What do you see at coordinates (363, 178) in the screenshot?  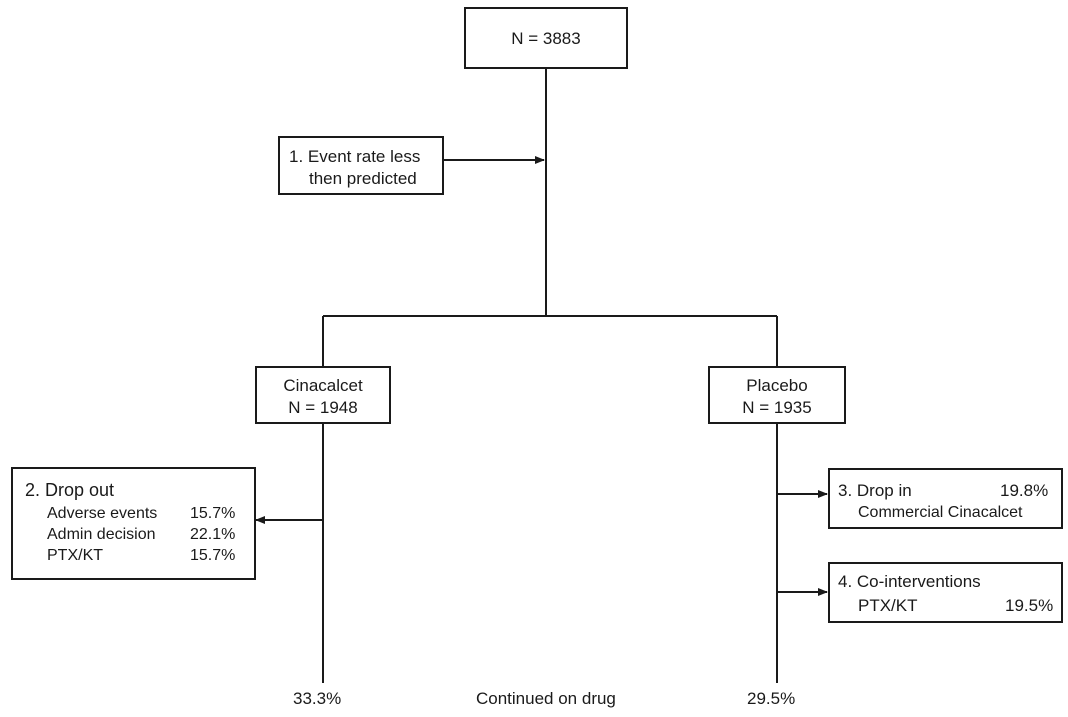 I see `event-note-line2: then predicted` at bounding box center [363, 178].